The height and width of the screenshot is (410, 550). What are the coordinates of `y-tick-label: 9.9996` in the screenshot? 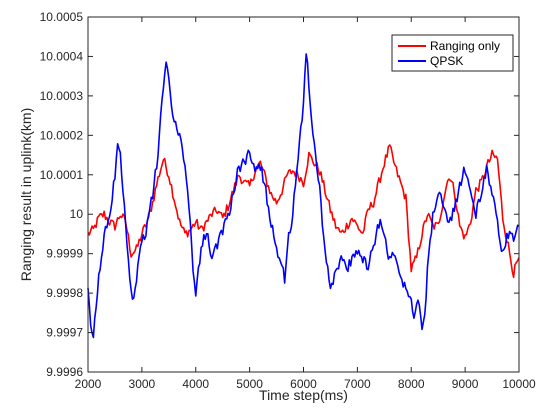 It's located at (64, 372).